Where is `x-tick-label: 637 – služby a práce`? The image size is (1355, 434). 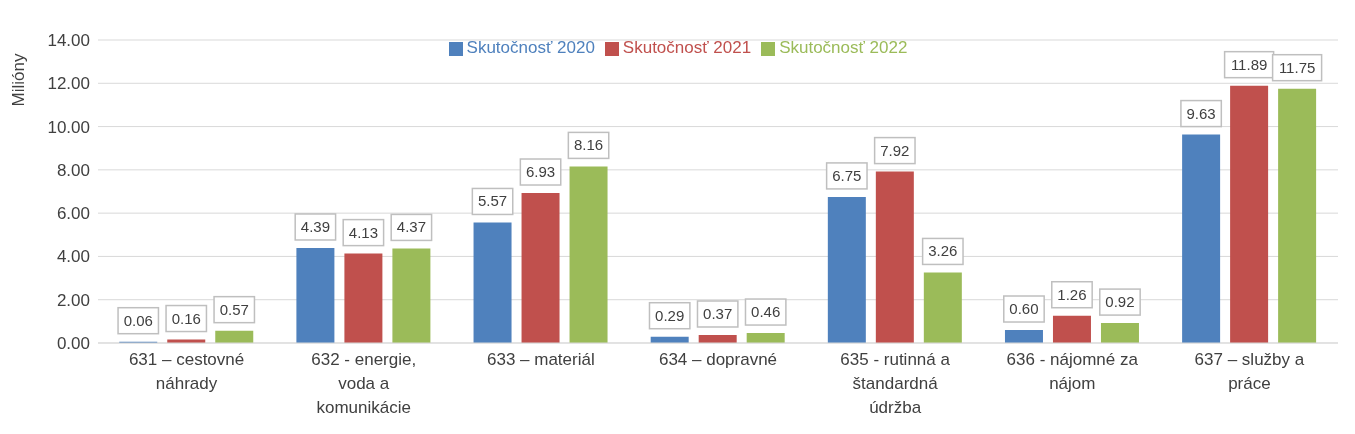
x-tick-label: 637 – služby a práce is located at coordinates (1249, 371).